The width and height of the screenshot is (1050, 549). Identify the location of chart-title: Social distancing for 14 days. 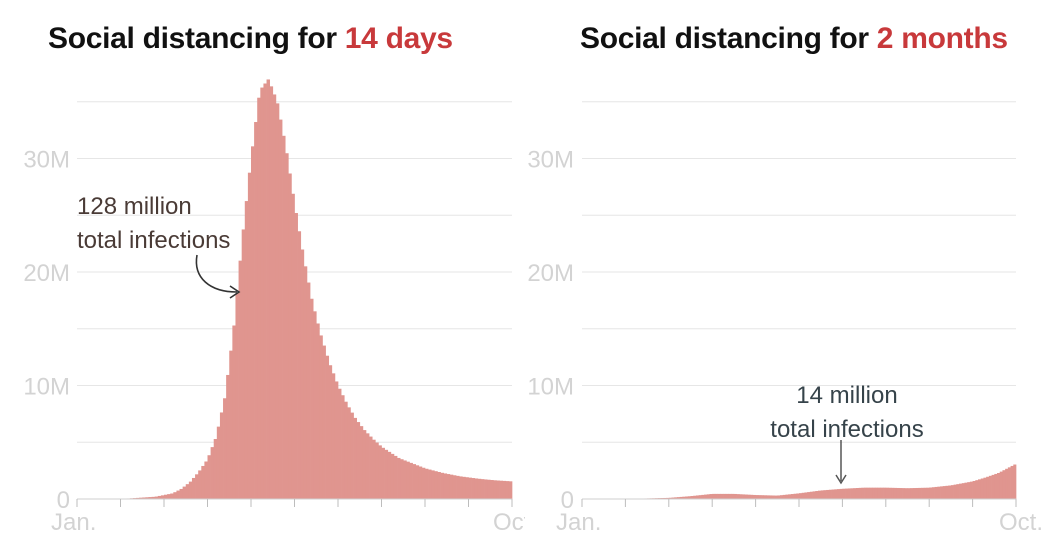
(250, 39).